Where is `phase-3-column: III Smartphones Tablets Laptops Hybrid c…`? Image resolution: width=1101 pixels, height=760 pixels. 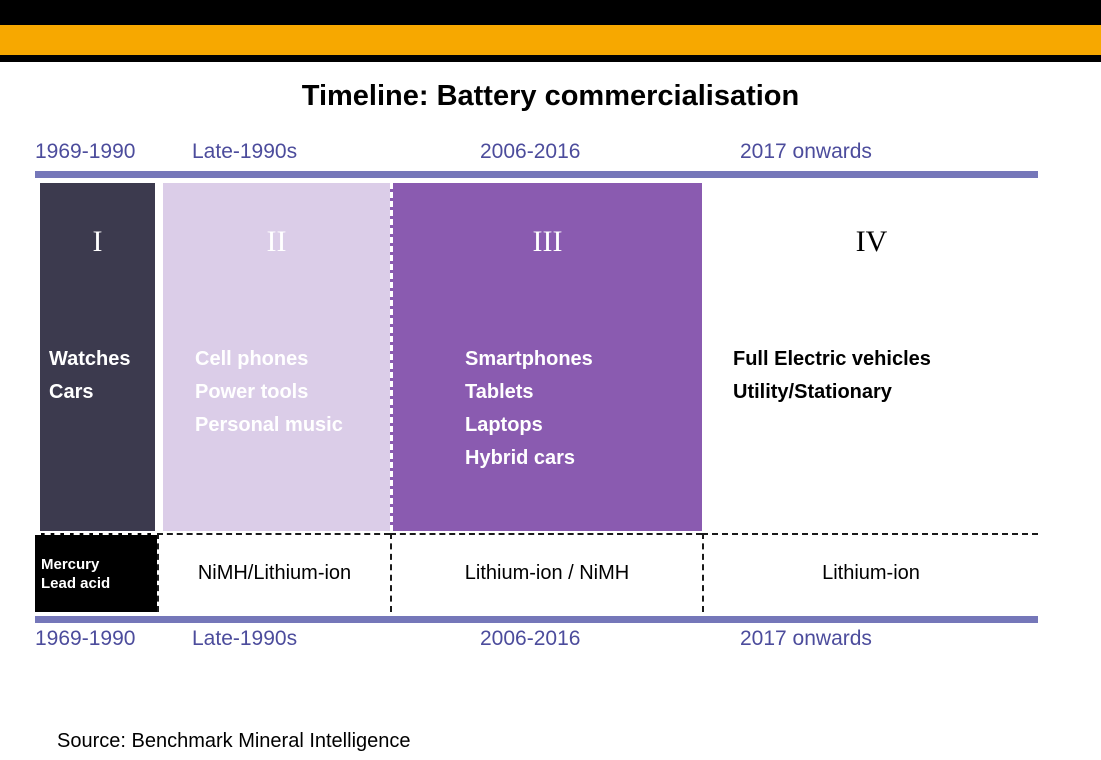 phase-3-column: III Smartphones Tablets Laptops Hybrid c… is located at coordinates (546, 357).